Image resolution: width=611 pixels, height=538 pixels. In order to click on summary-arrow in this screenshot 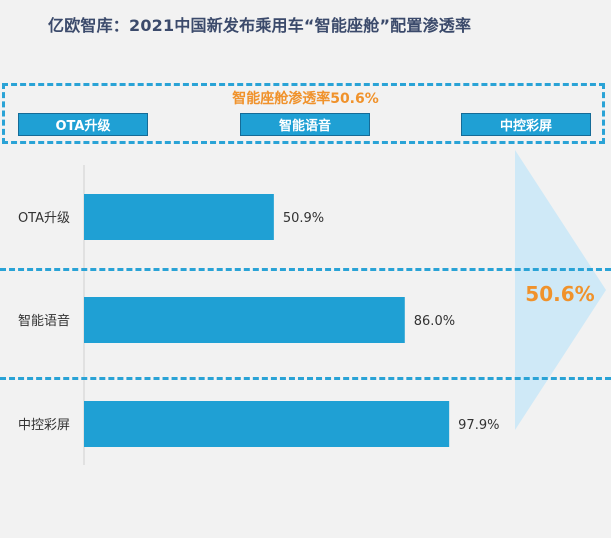, I will do `click(560, 290)`.